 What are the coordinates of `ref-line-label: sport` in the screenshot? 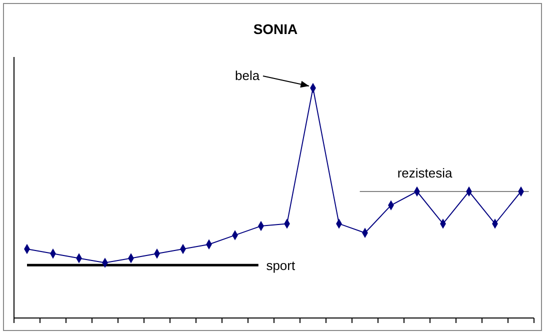 It's located at (281, 266).